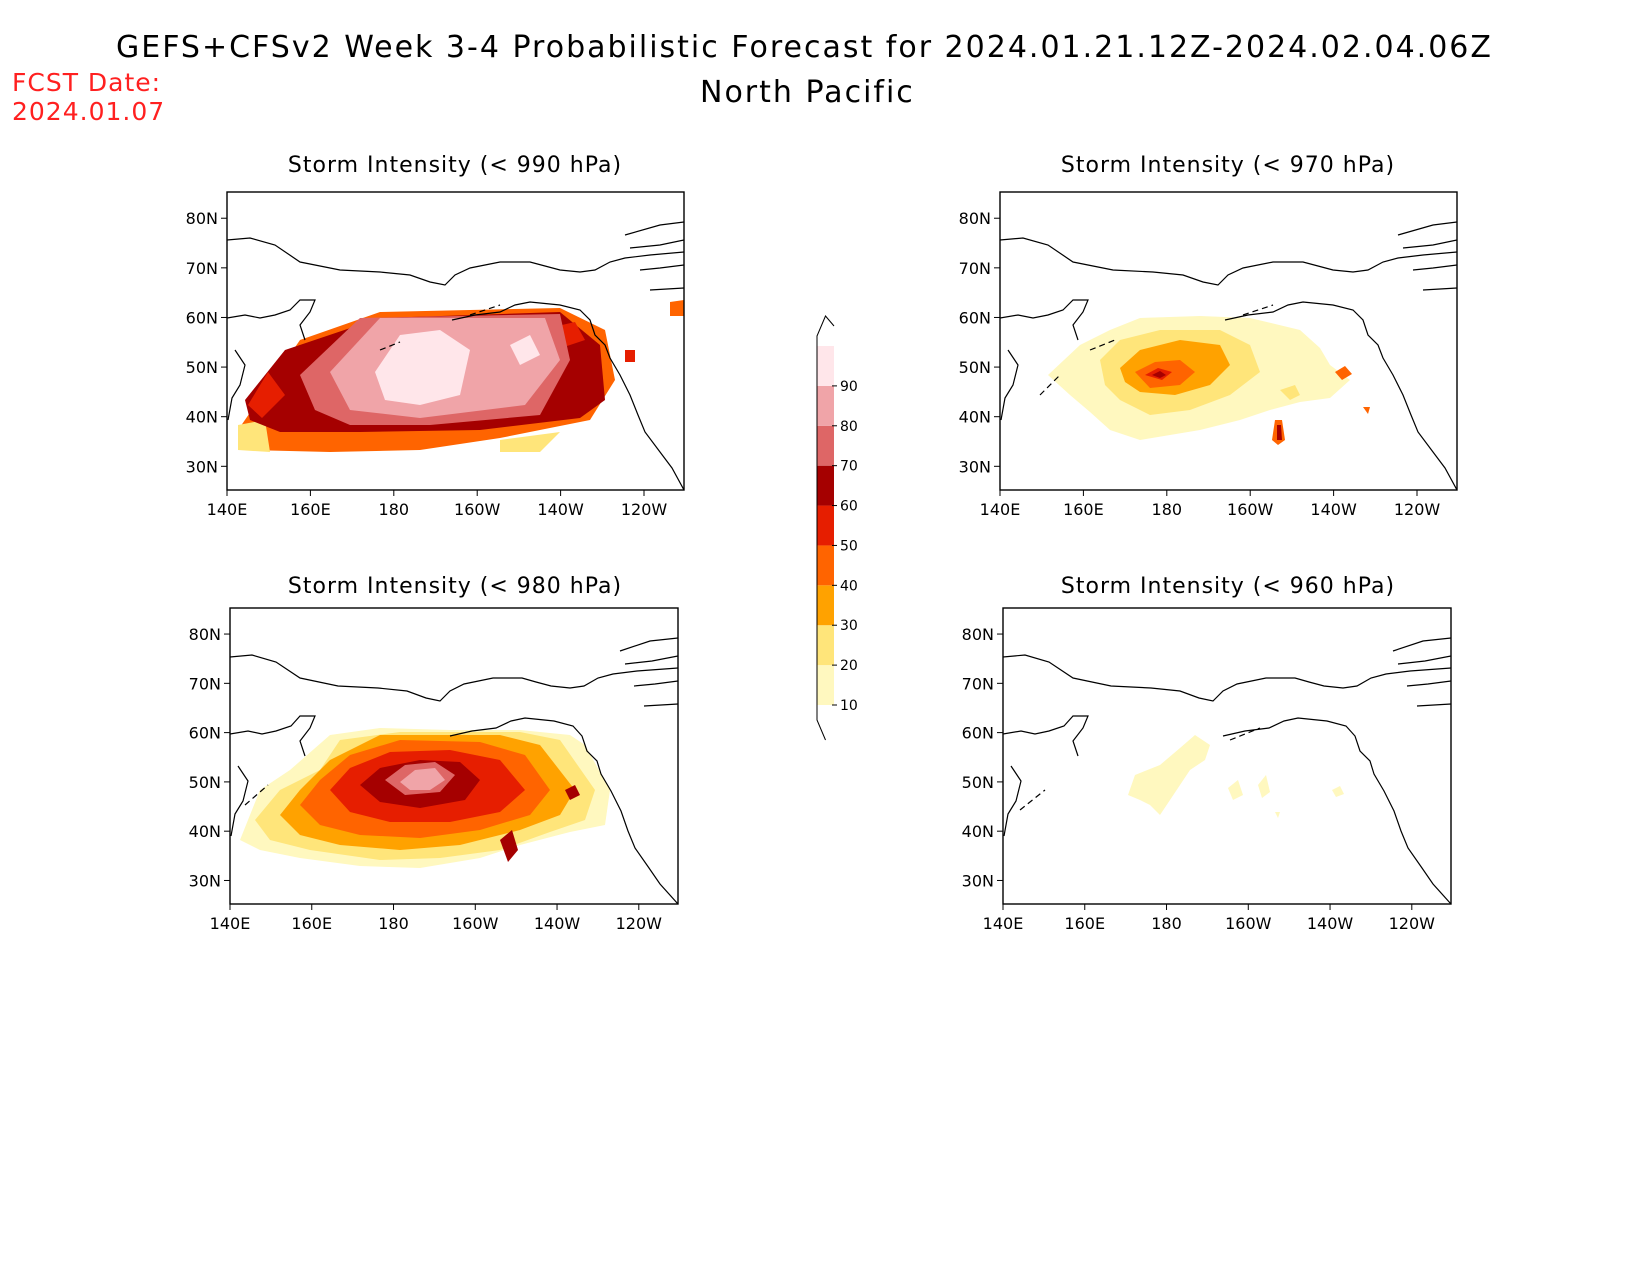  I want to click on panel-980: Storm Intensity (< 980 hPa), so click(454, 739).